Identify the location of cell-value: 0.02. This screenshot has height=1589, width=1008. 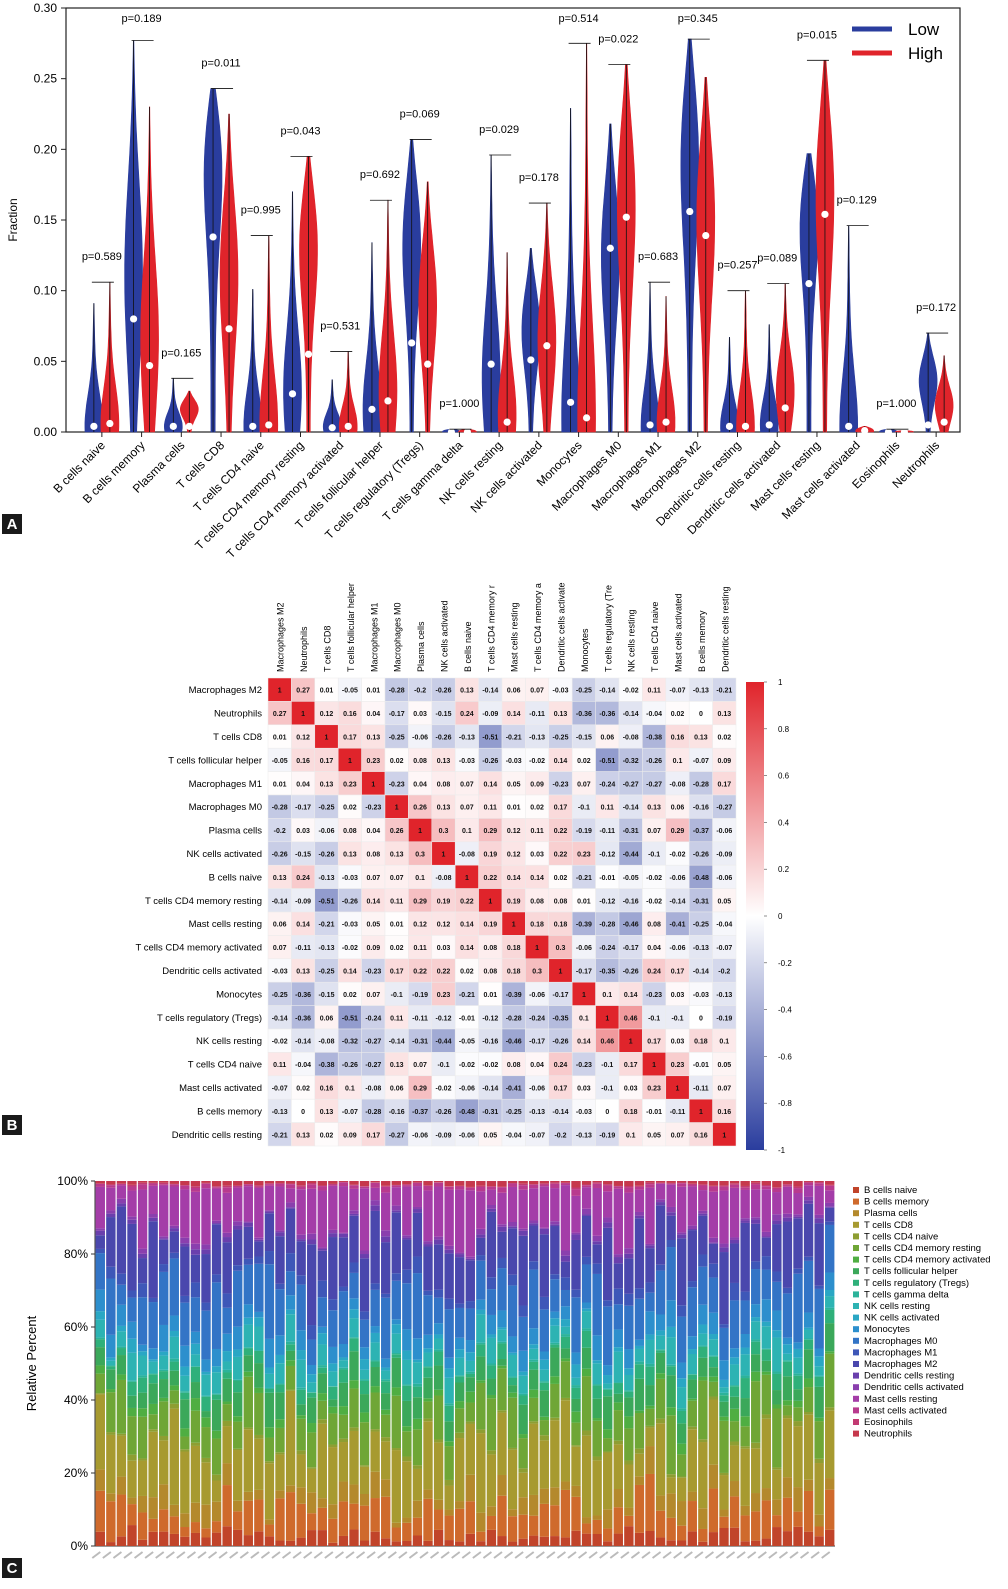
(350, 995).